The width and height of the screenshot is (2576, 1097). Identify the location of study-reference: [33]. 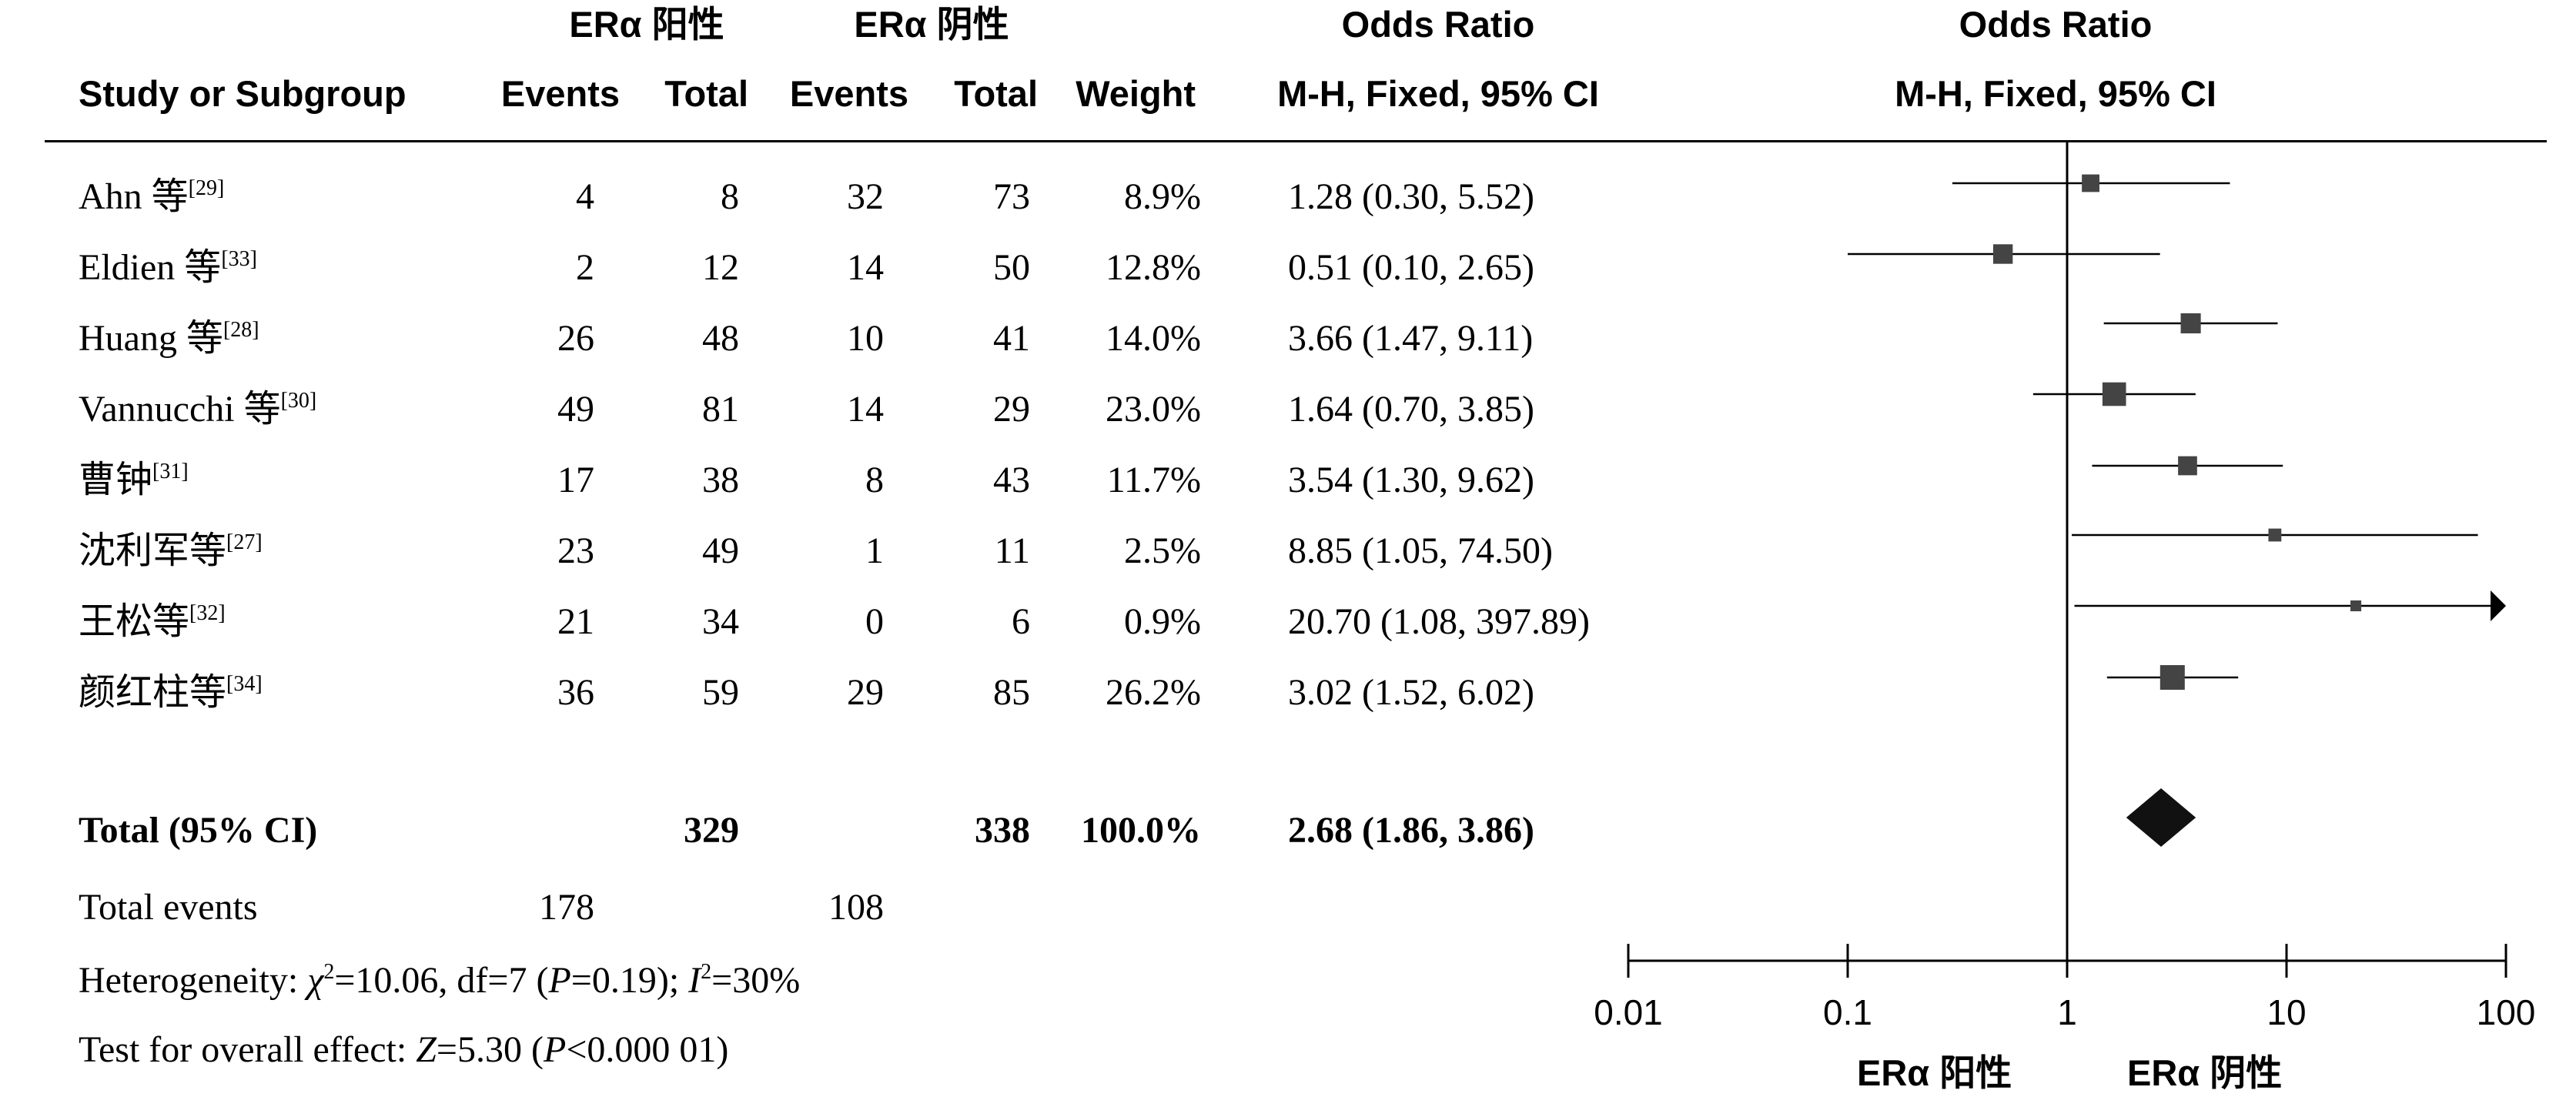
(239, 259).